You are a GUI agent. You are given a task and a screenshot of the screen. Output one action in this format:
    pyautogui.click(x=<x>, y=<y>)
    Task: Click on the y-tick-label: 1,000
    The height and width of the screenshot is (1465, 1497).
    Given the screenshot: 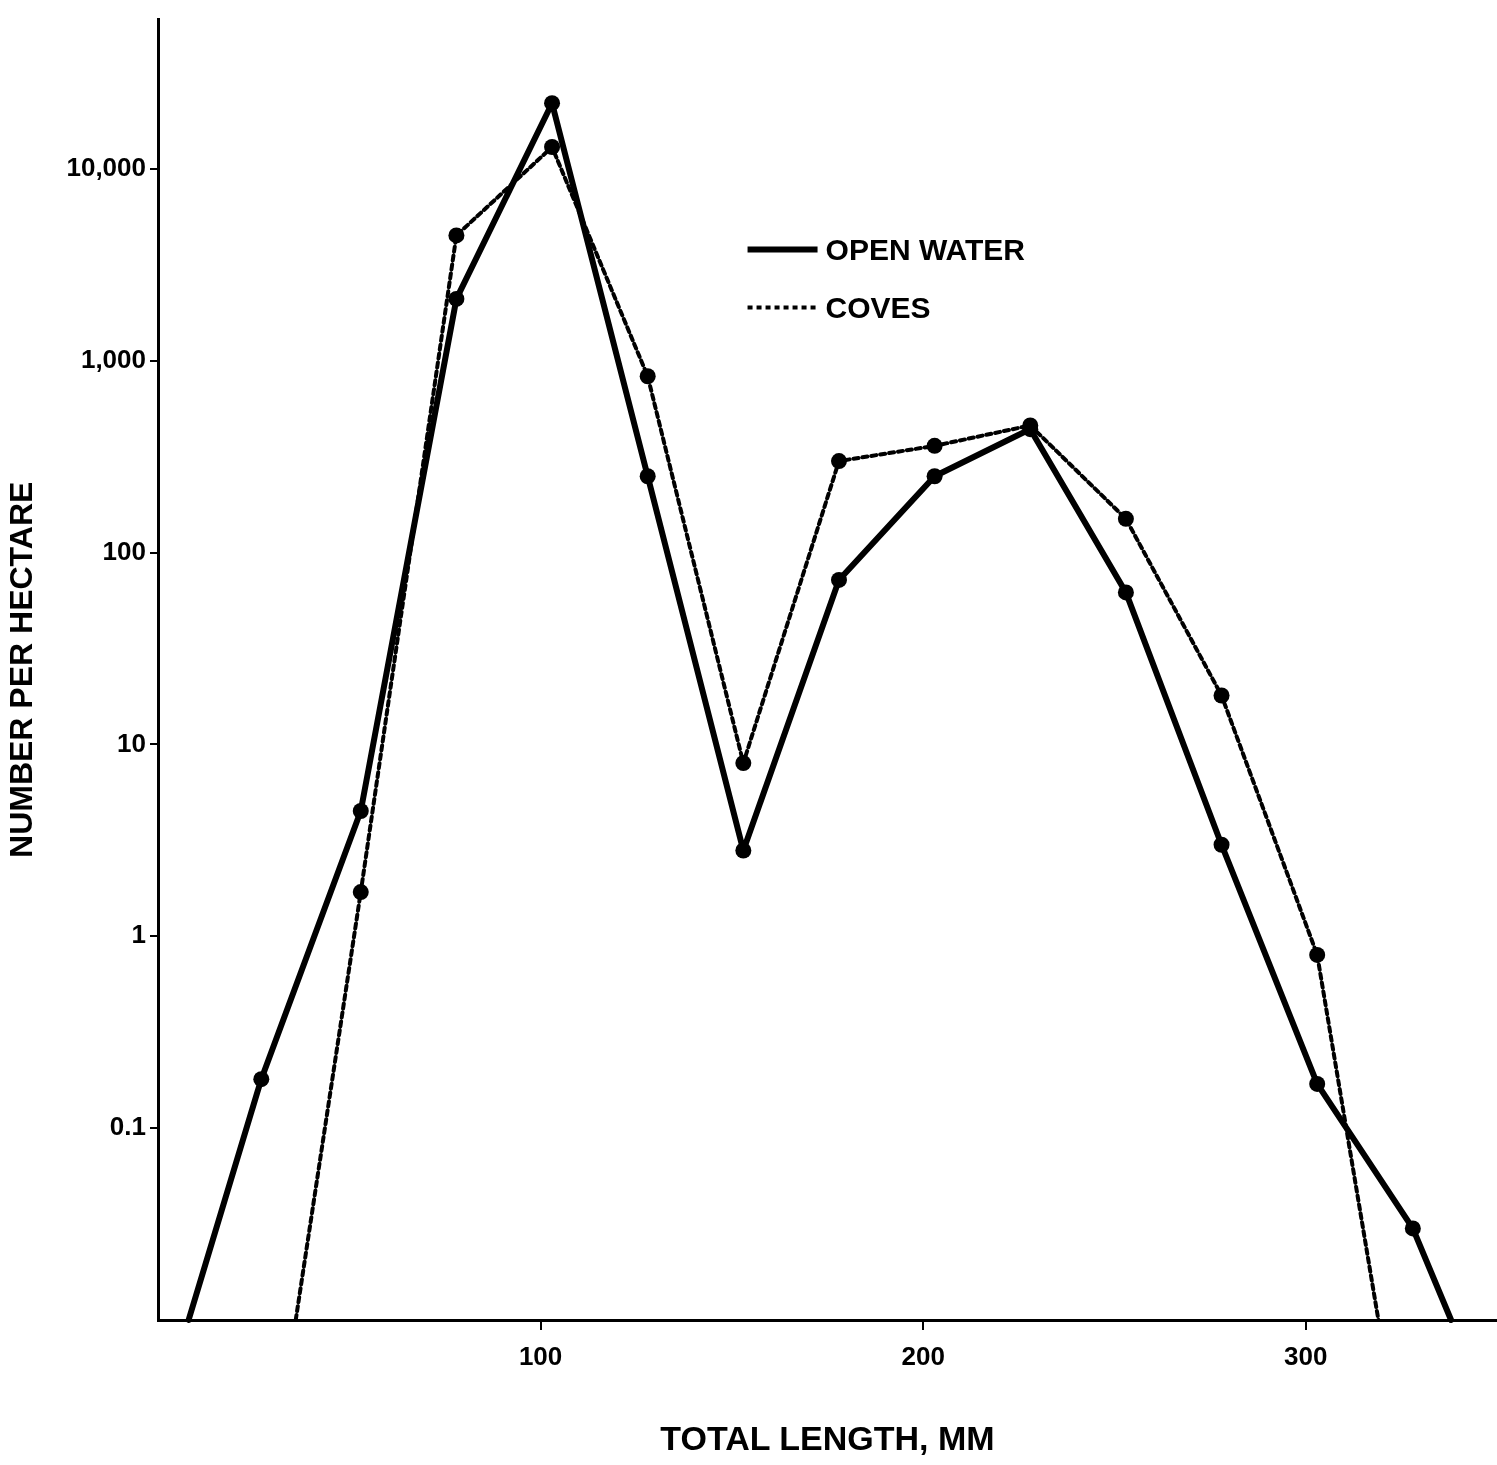 What is the action you would take?
    pyautogui.click(x=113, y=358)
    